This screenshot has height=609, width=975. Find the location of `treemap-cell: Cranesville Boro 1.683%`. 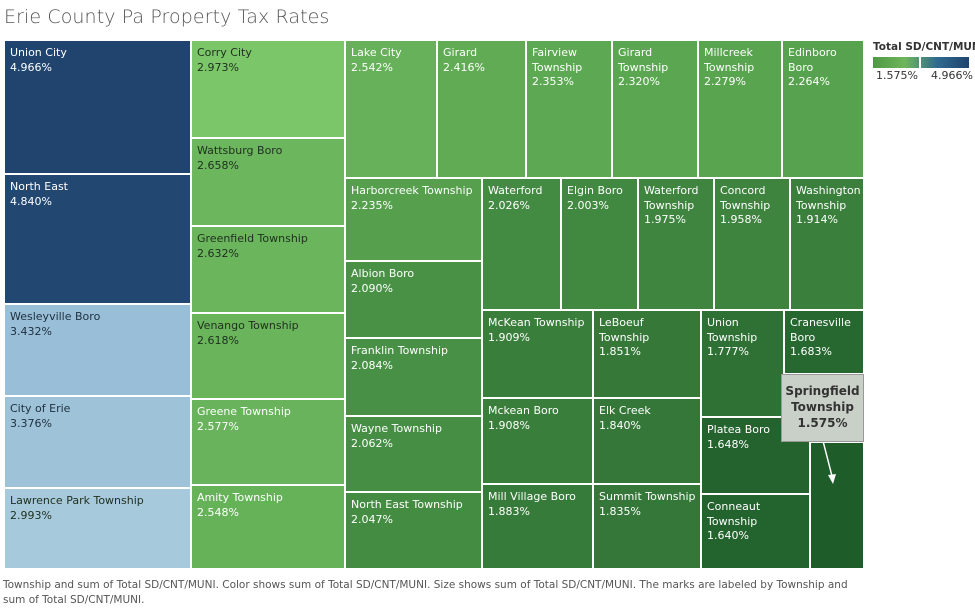

treemap-cell: Cranesville Boro 1.683% is located at coordinates (824, 342).